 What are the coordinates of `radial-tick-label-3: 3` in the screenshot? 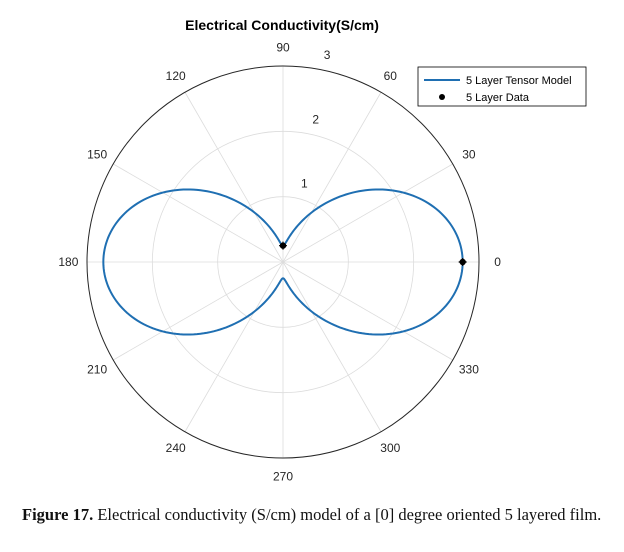 It's located at (327, 55).